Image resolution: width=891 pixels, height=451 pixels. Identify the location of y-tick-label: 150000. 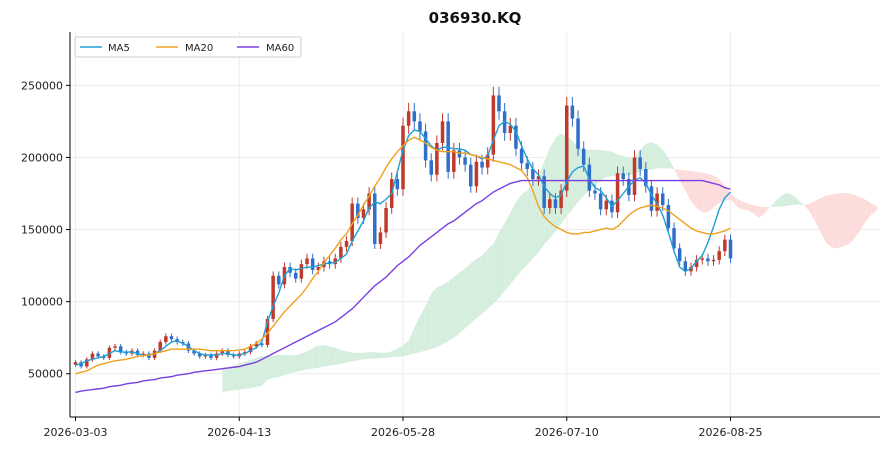
(42, 230).